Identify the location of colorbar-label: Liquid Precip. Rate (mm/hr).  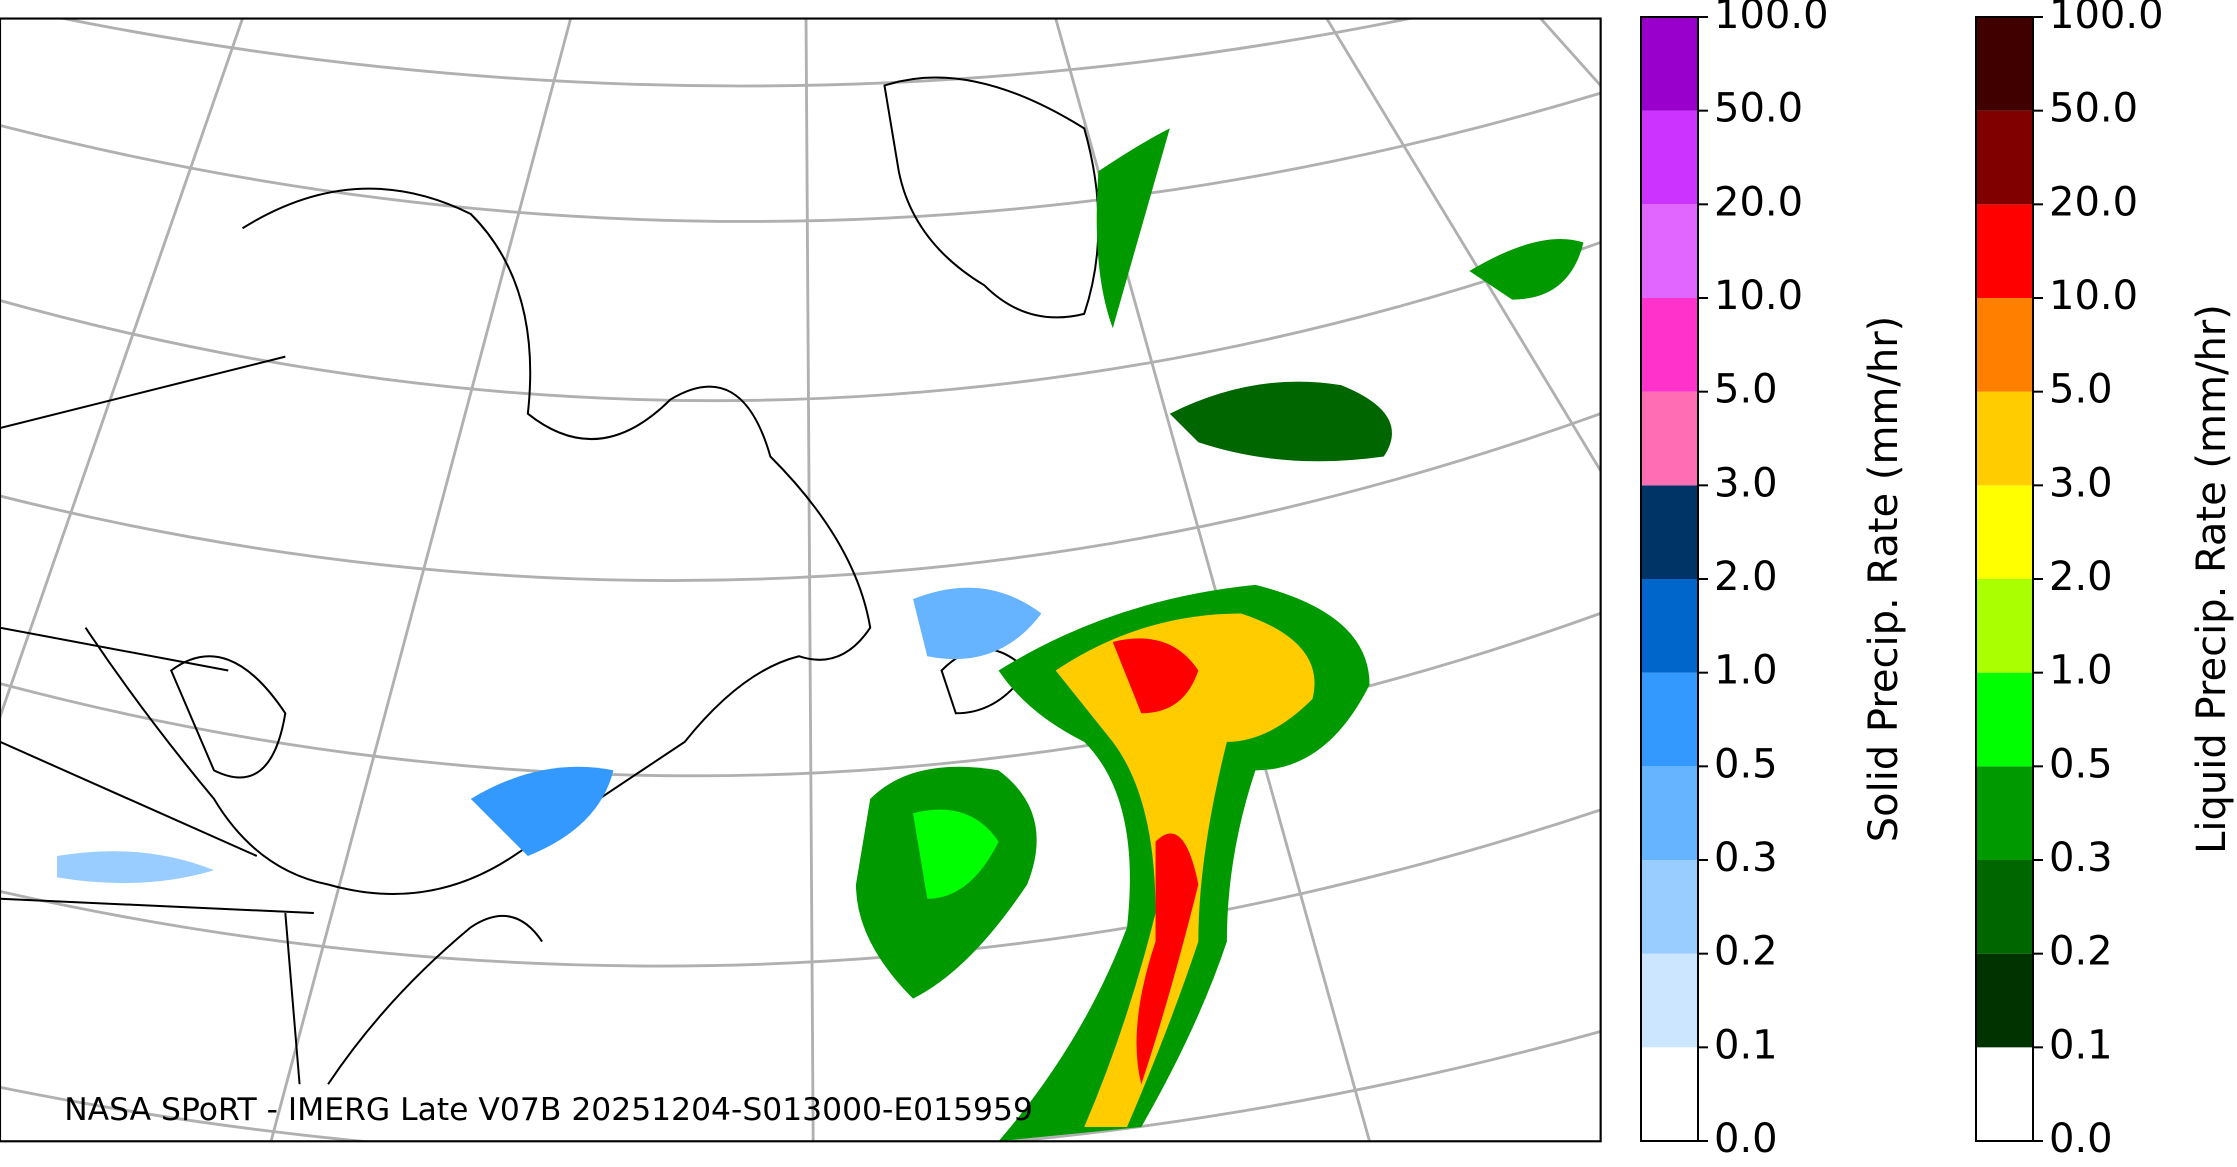
(2212, 579).